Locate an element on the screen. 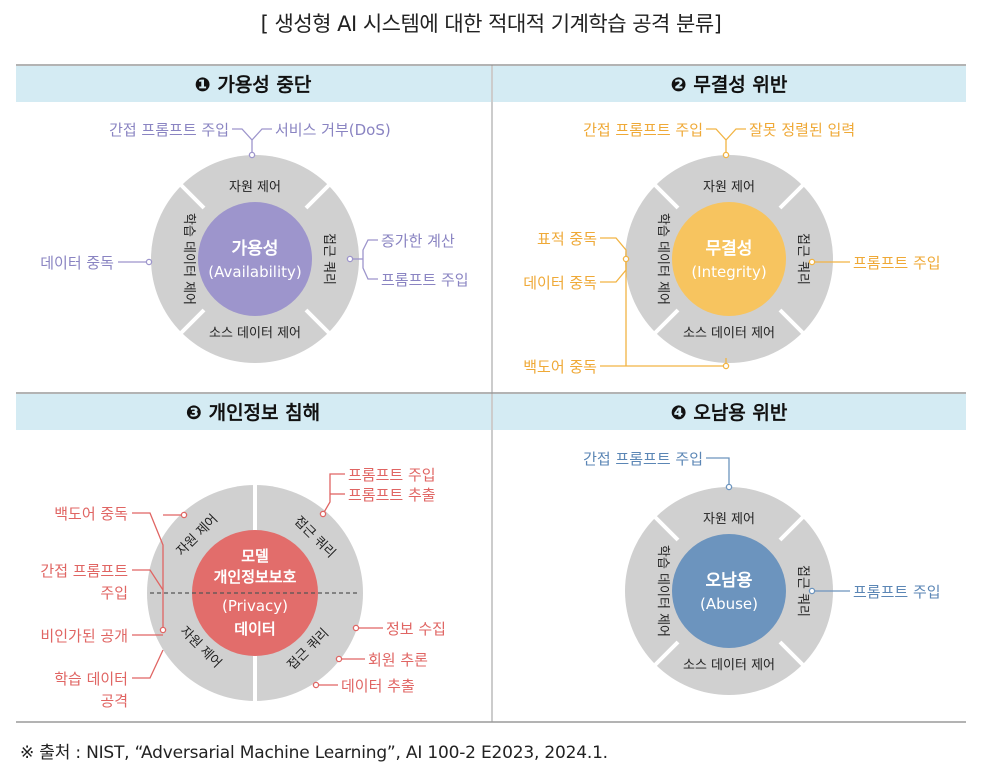 Image resolution: width=982 pixels, height=771 pixels. center-sub-integrity: (Integrity) is located at coordinates (728, 272).